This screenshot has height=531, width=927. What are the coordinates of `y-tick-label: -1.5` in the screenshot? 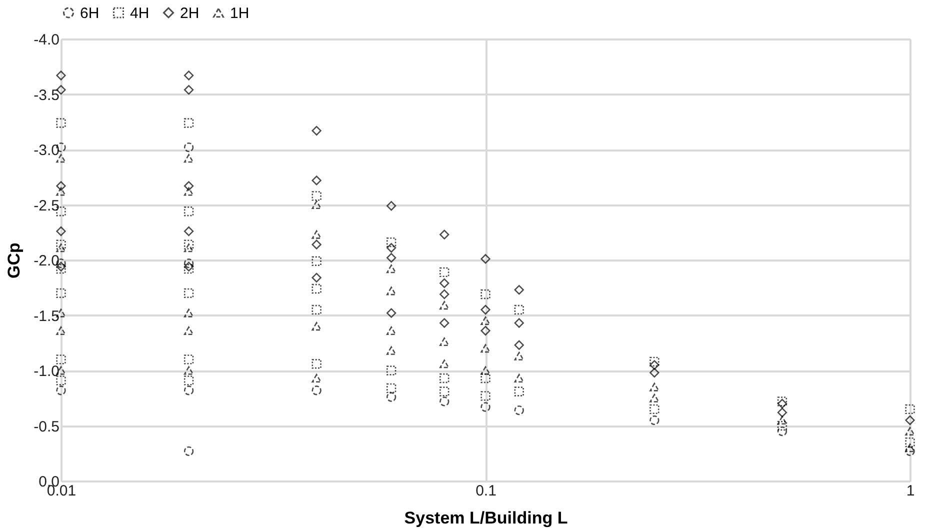 It's located at (47, 316).